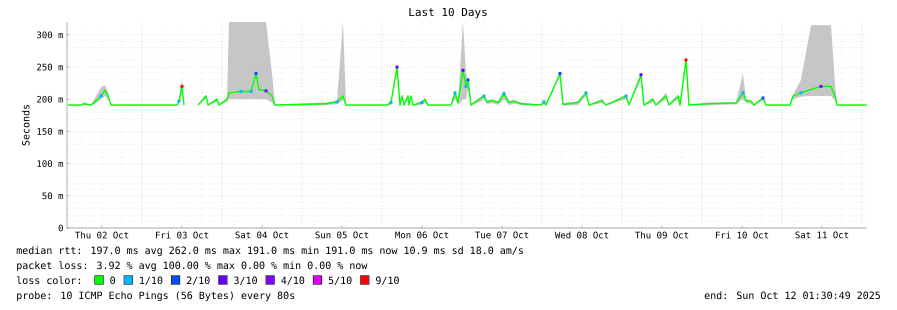 This screenshot has height=310, width=897. Describe the element at coordinates (50, 164) in the screenshot. I see `y-tick-label: 100 m` at that location.